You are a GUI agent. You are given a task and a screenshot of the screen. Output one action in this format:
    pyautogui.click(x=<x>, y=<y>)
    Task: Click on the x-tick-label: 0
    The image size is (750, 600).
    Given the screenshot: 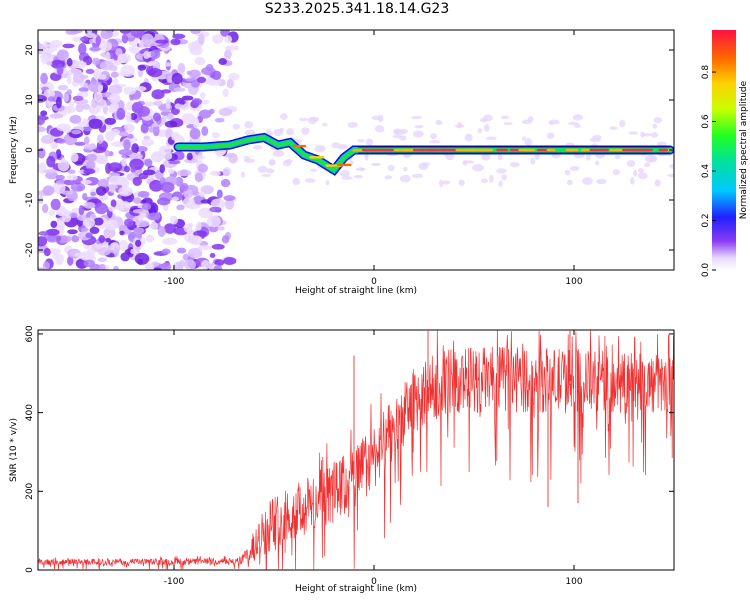 What is the action you would take?
    pyautogui.click(x=374, y=582)
    